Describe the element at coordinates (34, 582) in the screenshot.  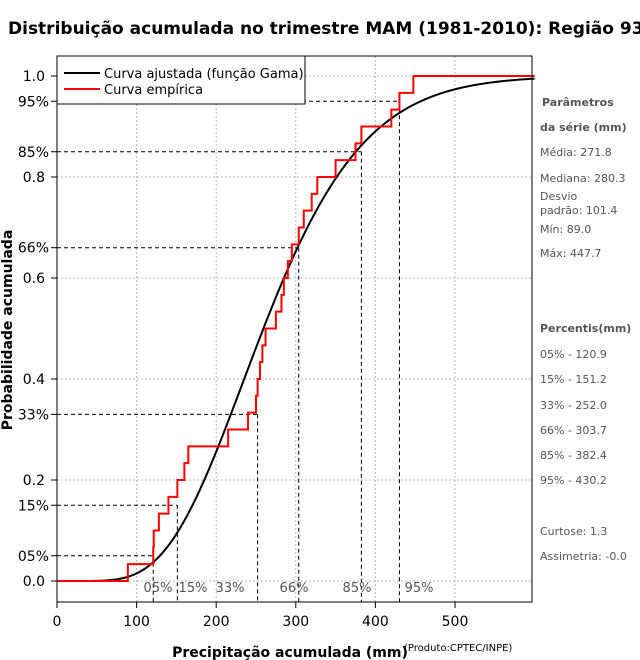
I see `y-tick-label: 0.0` at that location.